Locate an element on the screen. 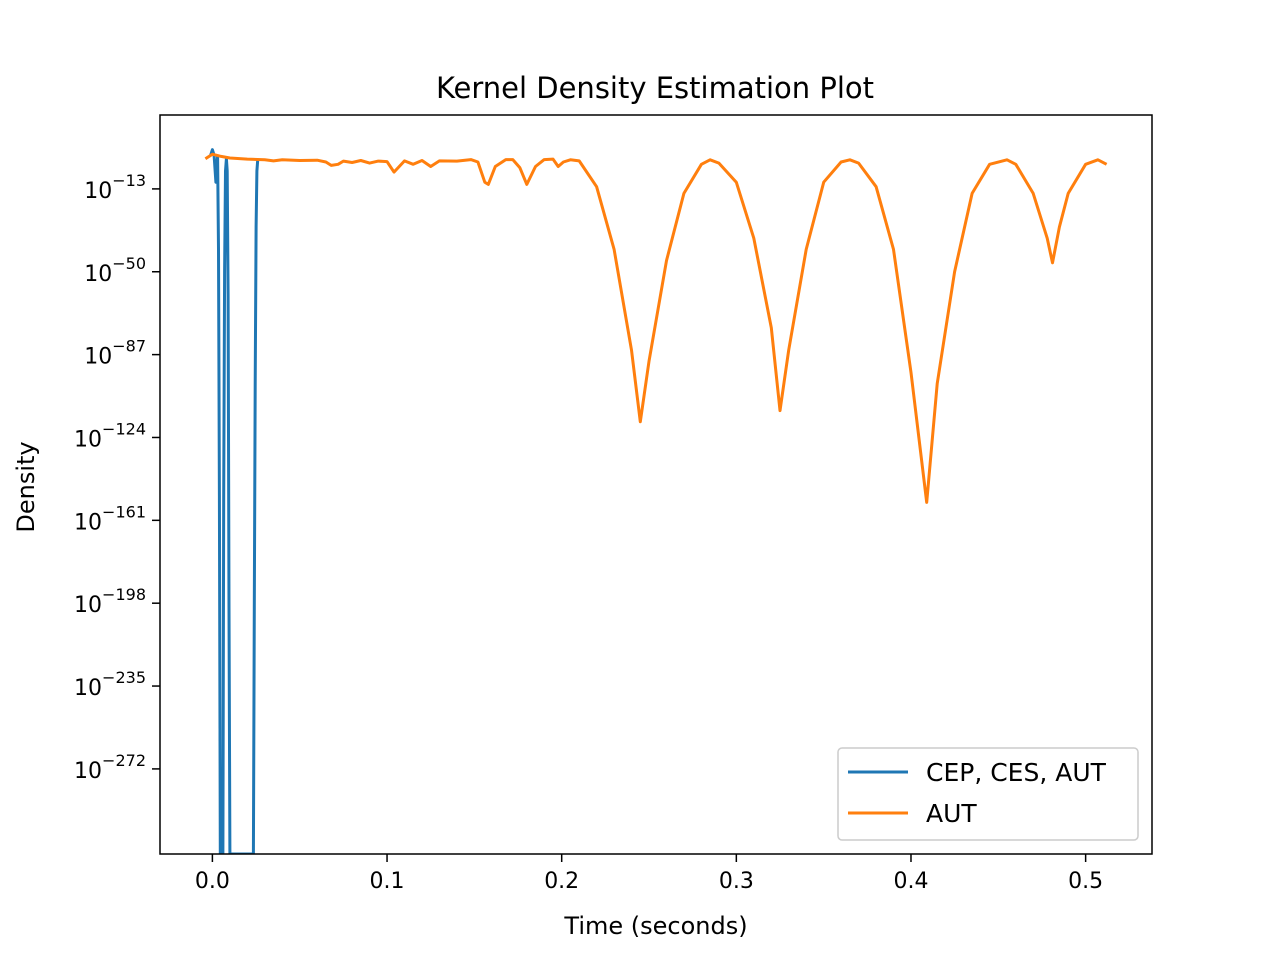 Image resolution: width=1280 pixels, height=960 pixels. y-tick-label: 10−87 is located at coordinates (115, 353).